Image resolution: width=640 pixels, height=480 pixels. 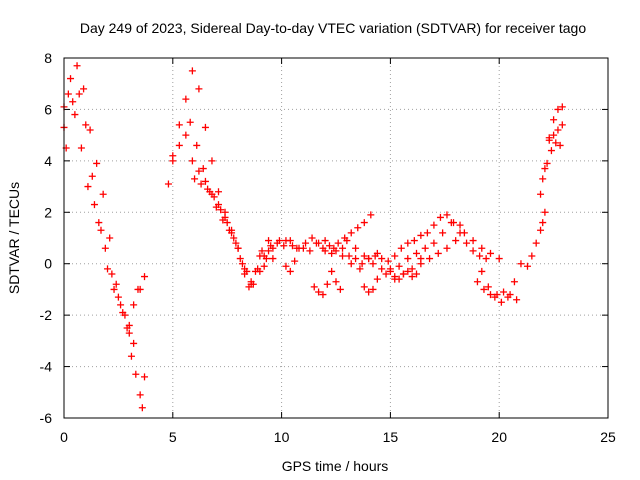 I want to click on y-tick-label: 2, so click(x=48, y=212).